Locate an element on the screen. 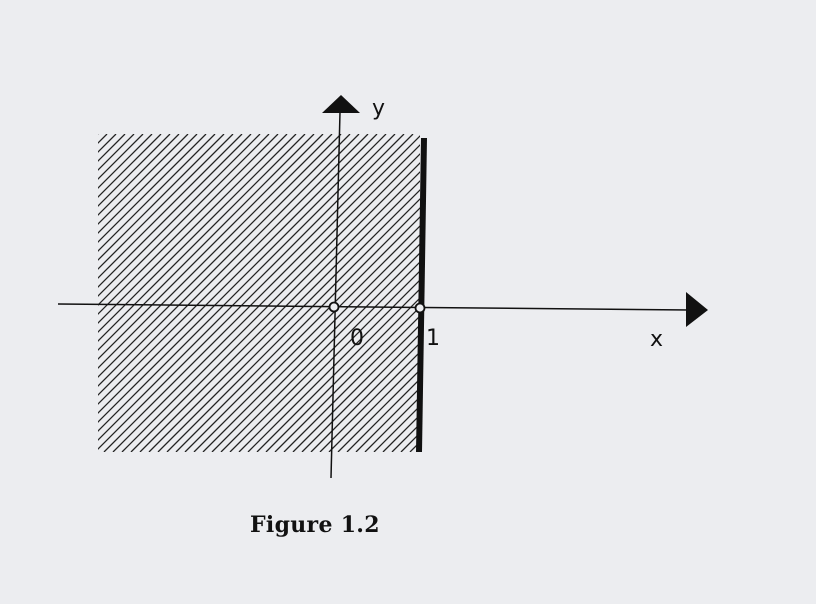  boundary-line is located at coordinates (421, 295).